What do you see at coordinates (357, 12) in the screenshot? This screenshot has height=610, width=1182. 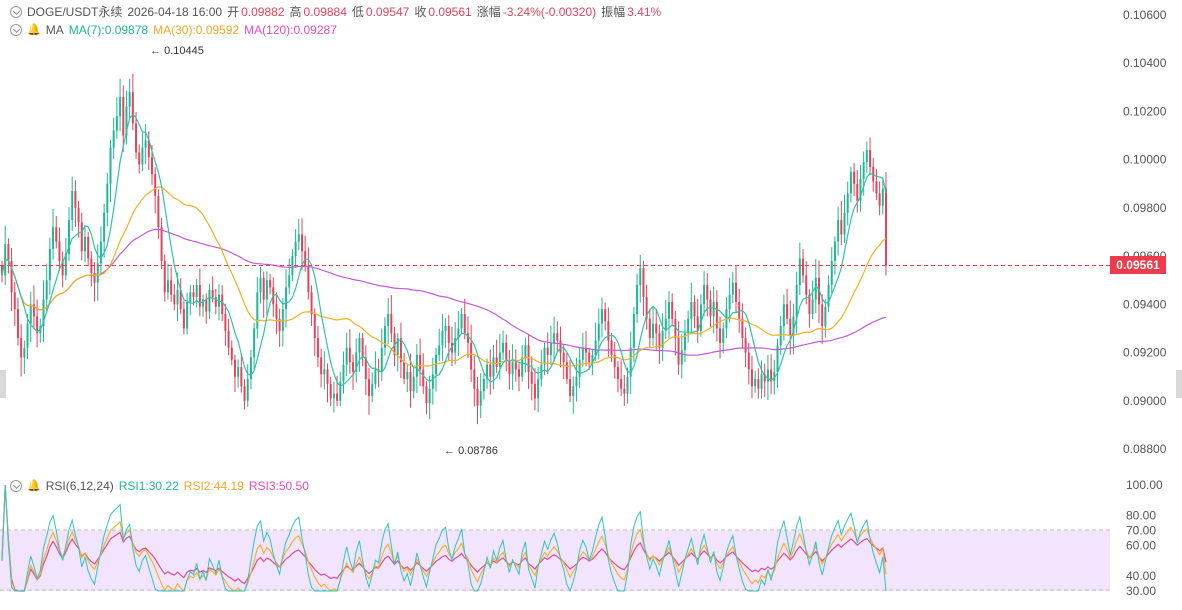 I see `low-label: 低` at bounding box center [357, 12].